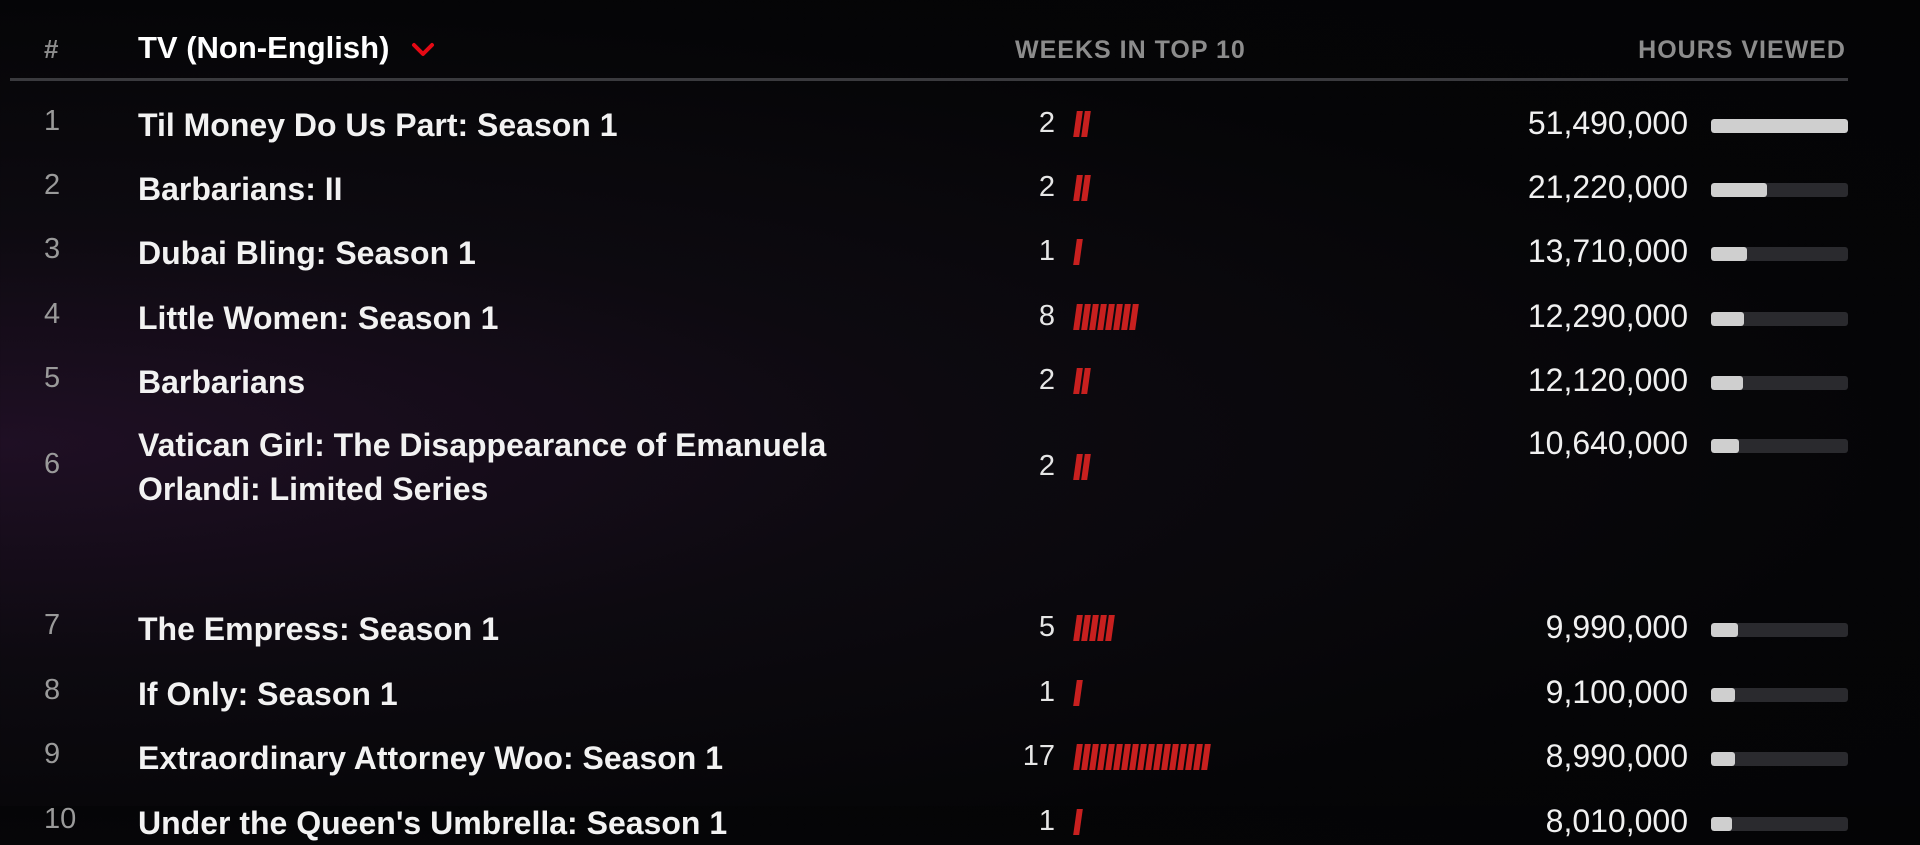  Describe the element at coordinates (264, 47) in the screenshot. I see `category-label: TV (Non-English)` at that location.